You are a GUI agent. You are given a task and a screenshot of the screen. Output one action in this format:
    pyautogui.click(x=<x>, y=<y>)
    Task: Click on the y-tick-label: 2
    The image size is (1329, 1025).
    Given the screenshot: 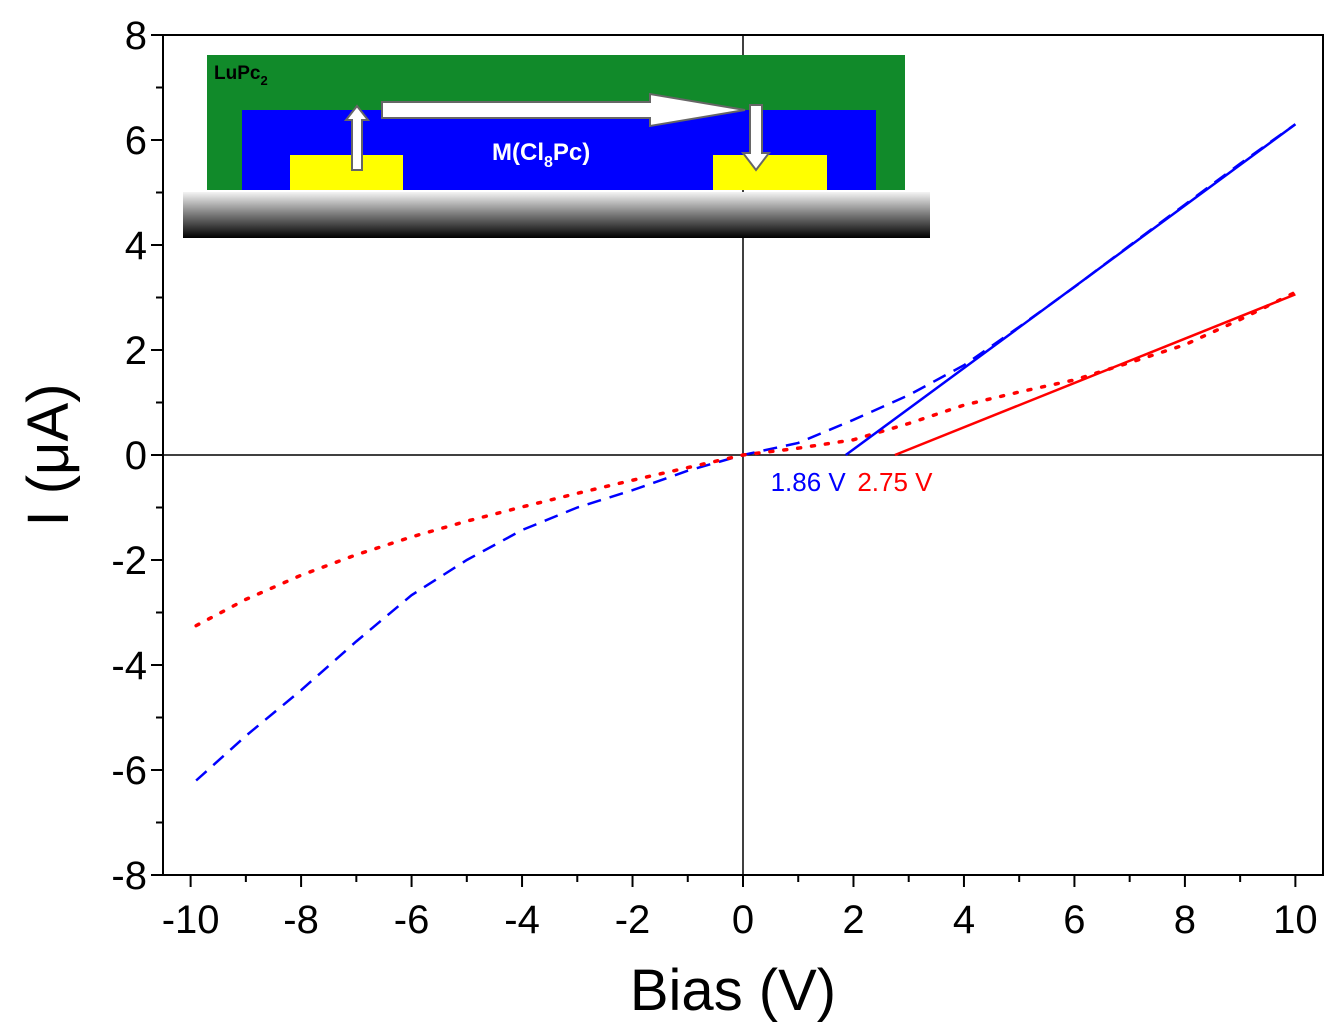 What is the action you would take?
    pyautogui.click(x=136, y=351)
    